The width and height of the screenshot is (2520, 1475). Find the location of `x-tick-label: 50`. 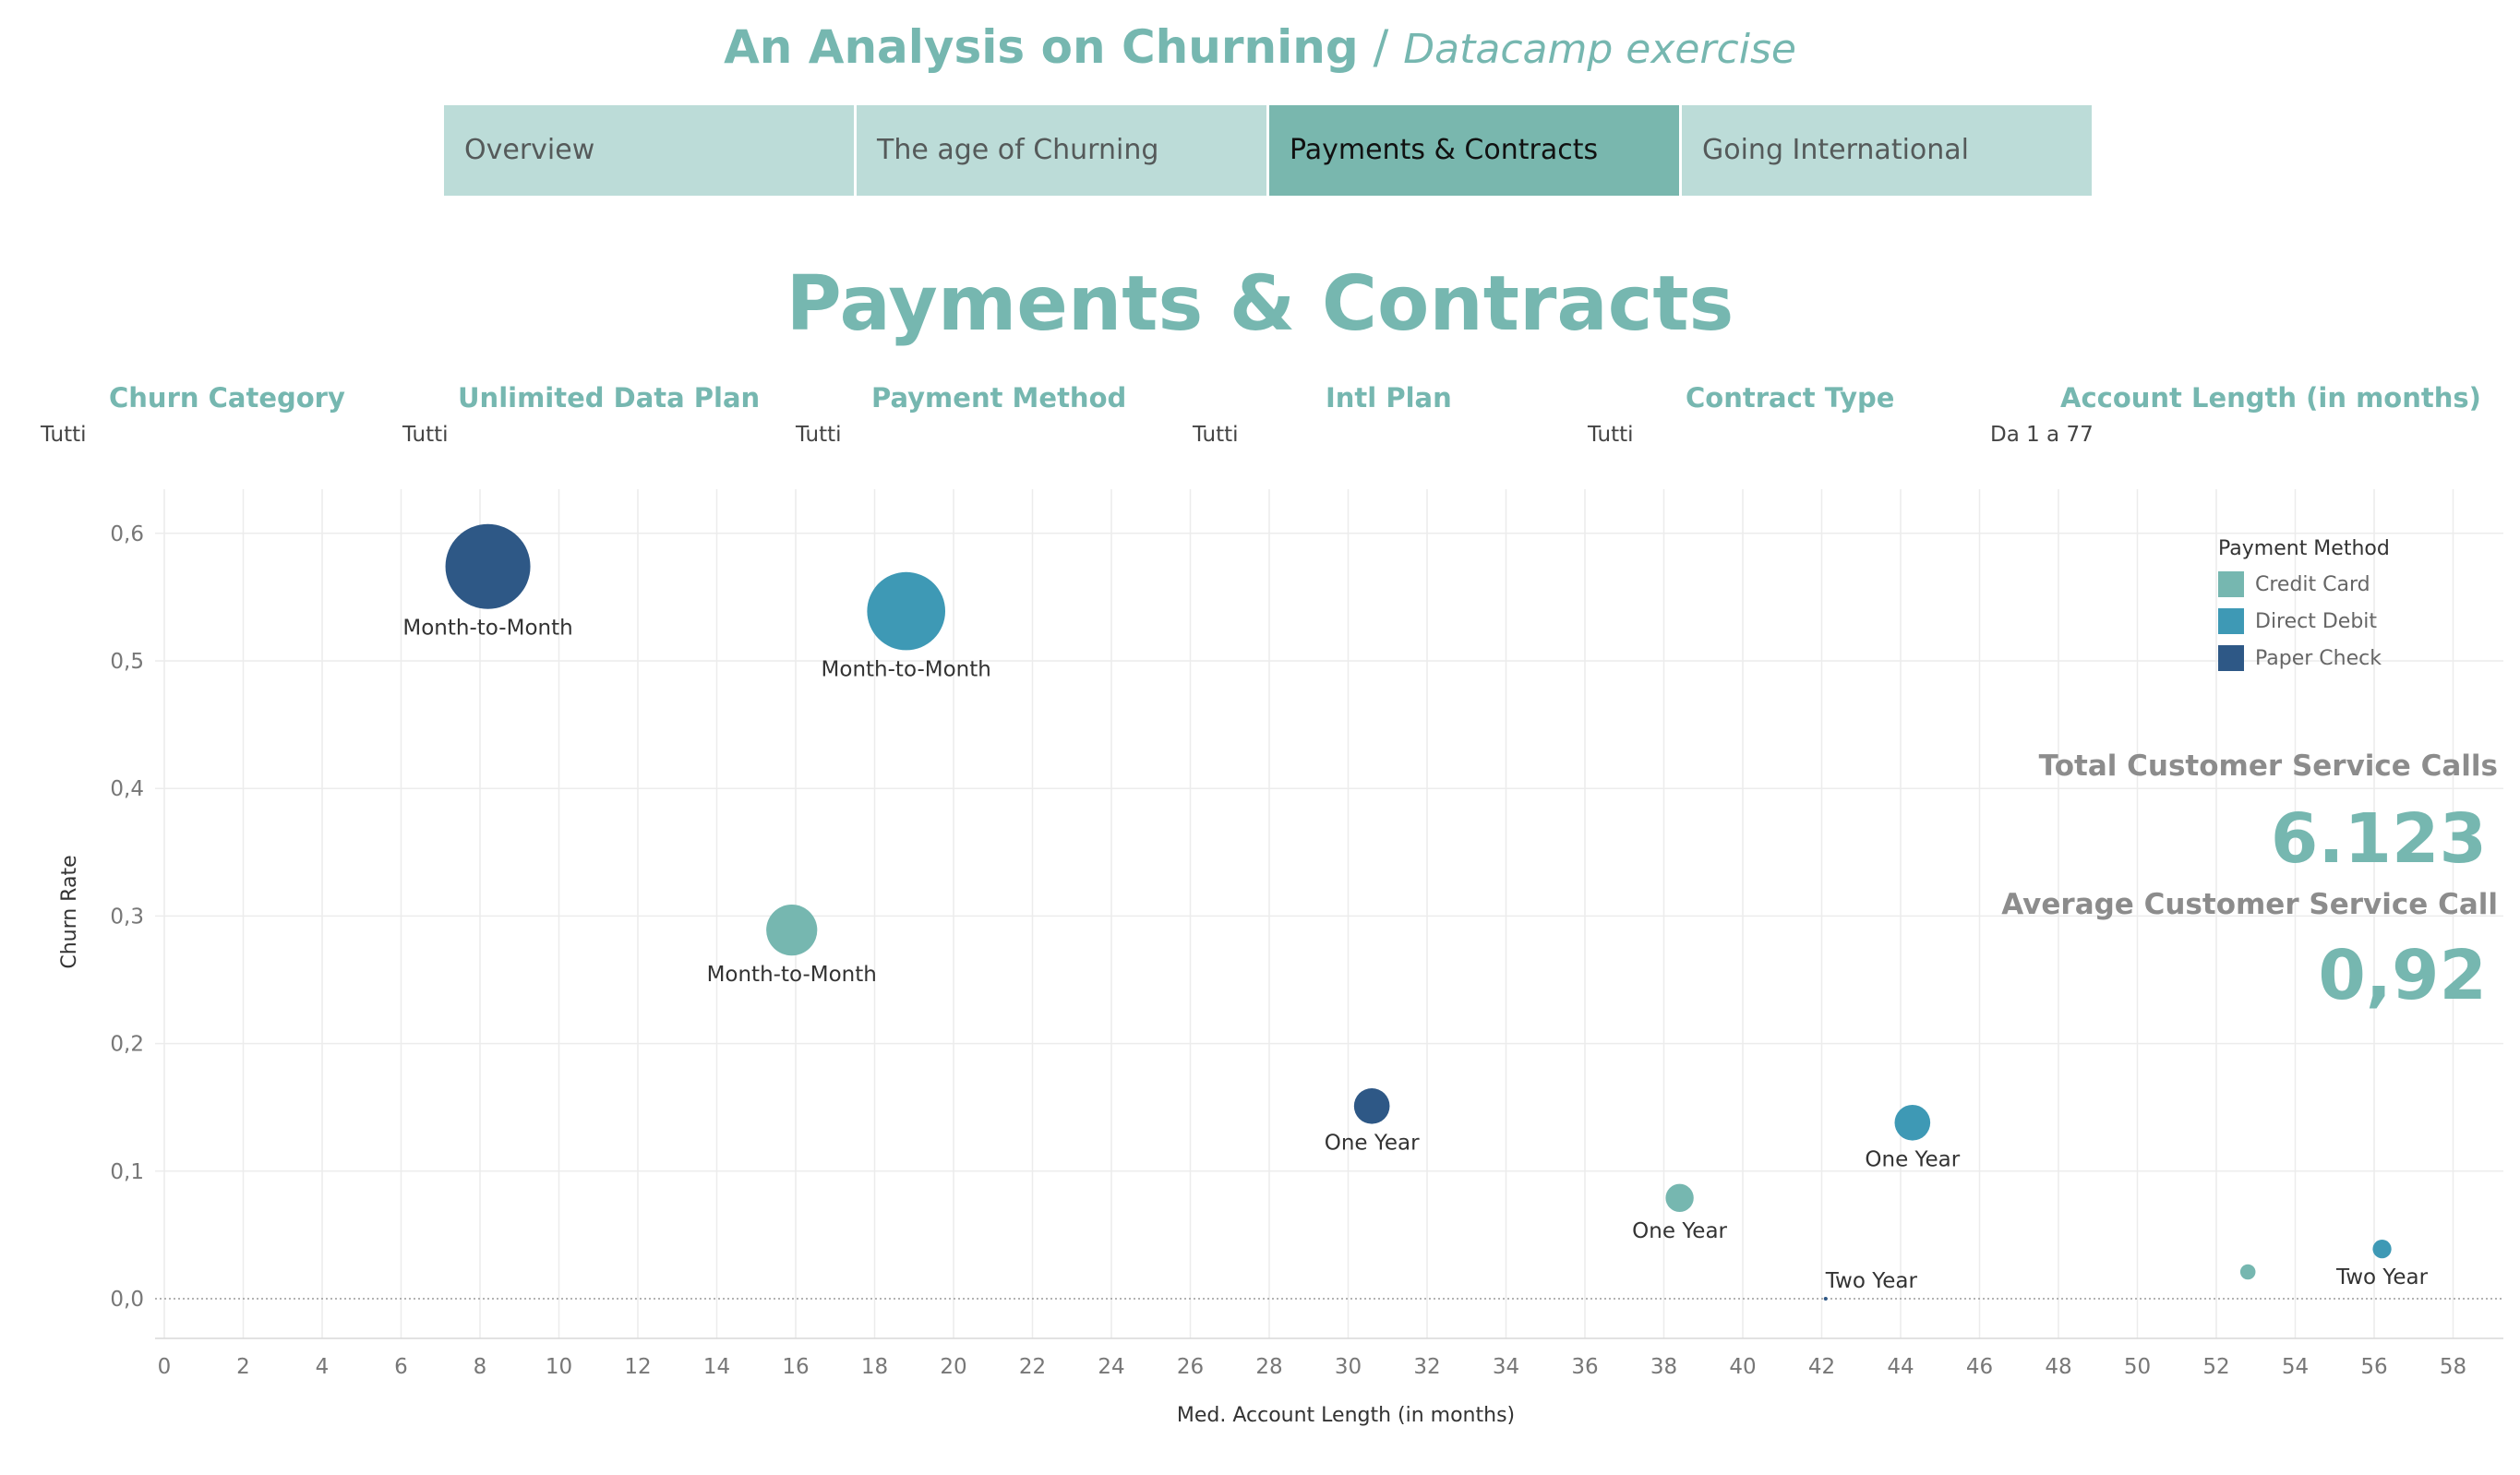

x-tick-label: 50 is located at coordinates (2137, 1367).